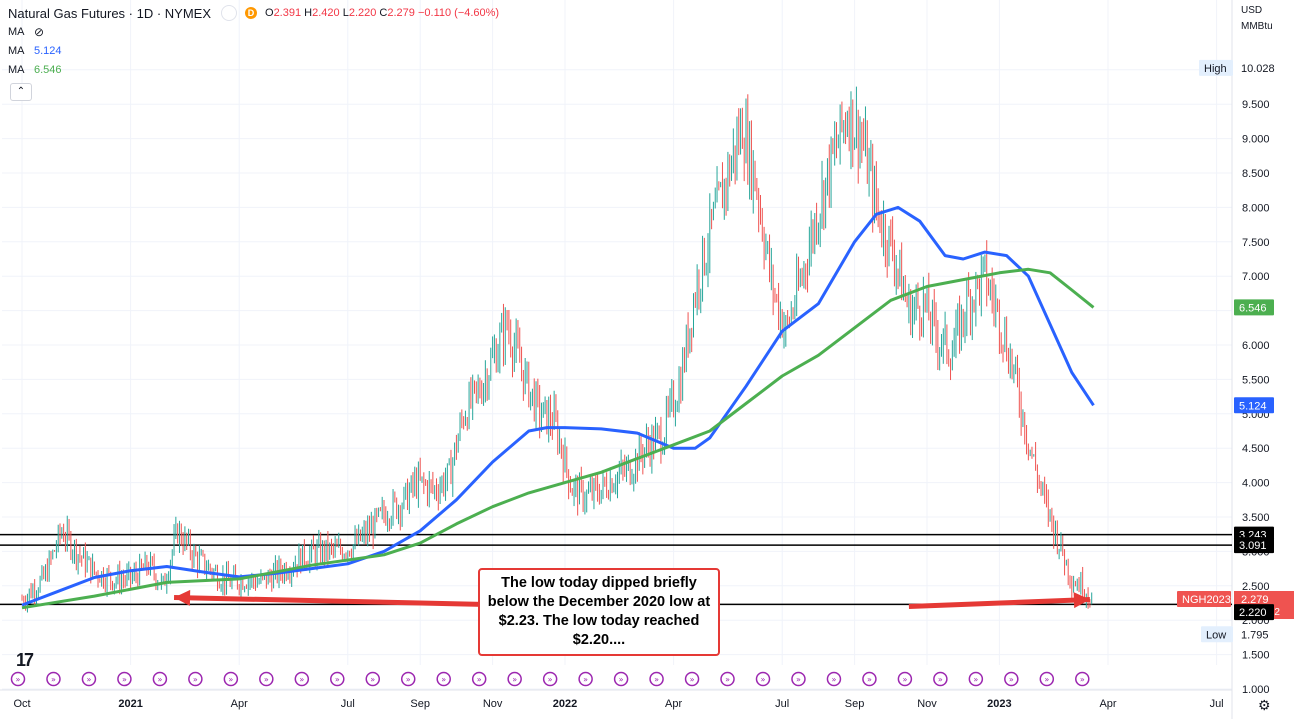 This screenshot has width=1294, height=719. Describe the element at coordinates (1256, 174) in the screenshot. I see `y-tick-label: 8.500` at that location.